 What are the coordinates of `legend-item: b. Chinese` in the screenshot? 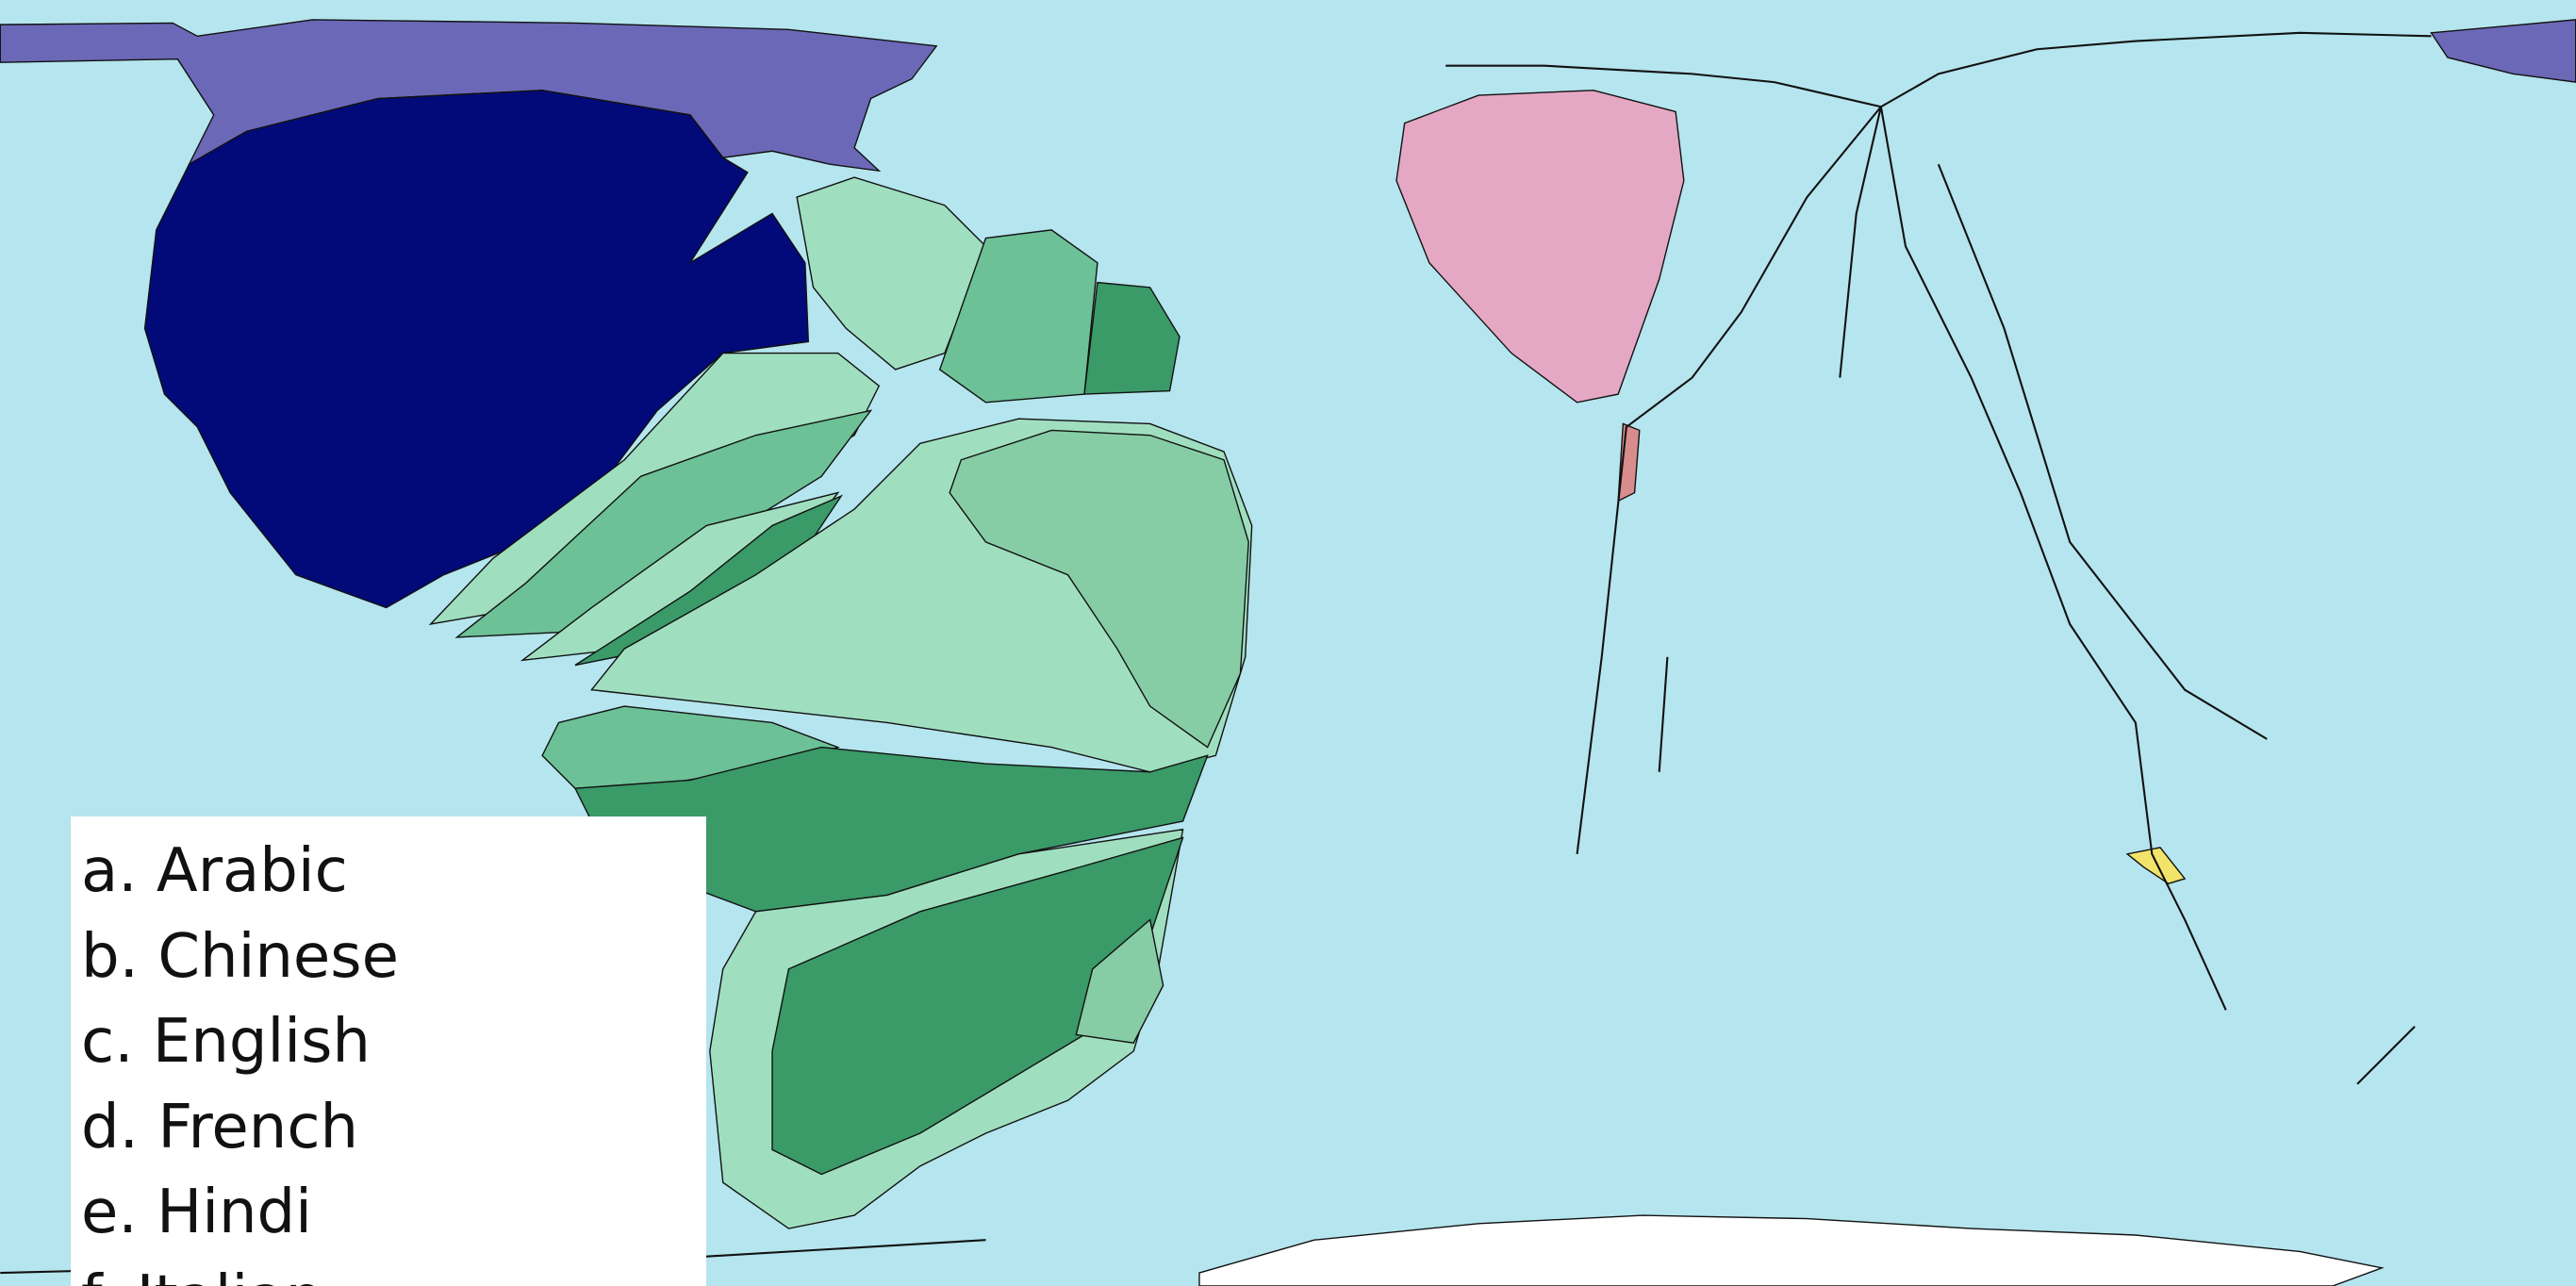 It's located at (240, 957).